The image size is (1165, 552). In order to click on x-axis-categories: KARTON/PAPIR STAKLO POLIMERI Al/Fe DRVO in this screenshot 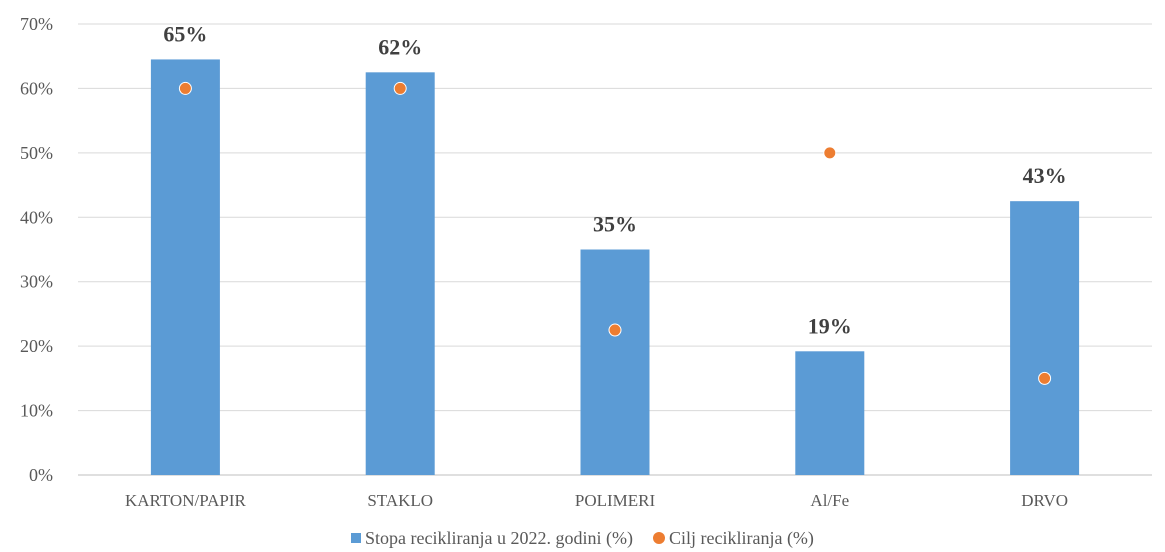, I will do `click(596, 500)`.